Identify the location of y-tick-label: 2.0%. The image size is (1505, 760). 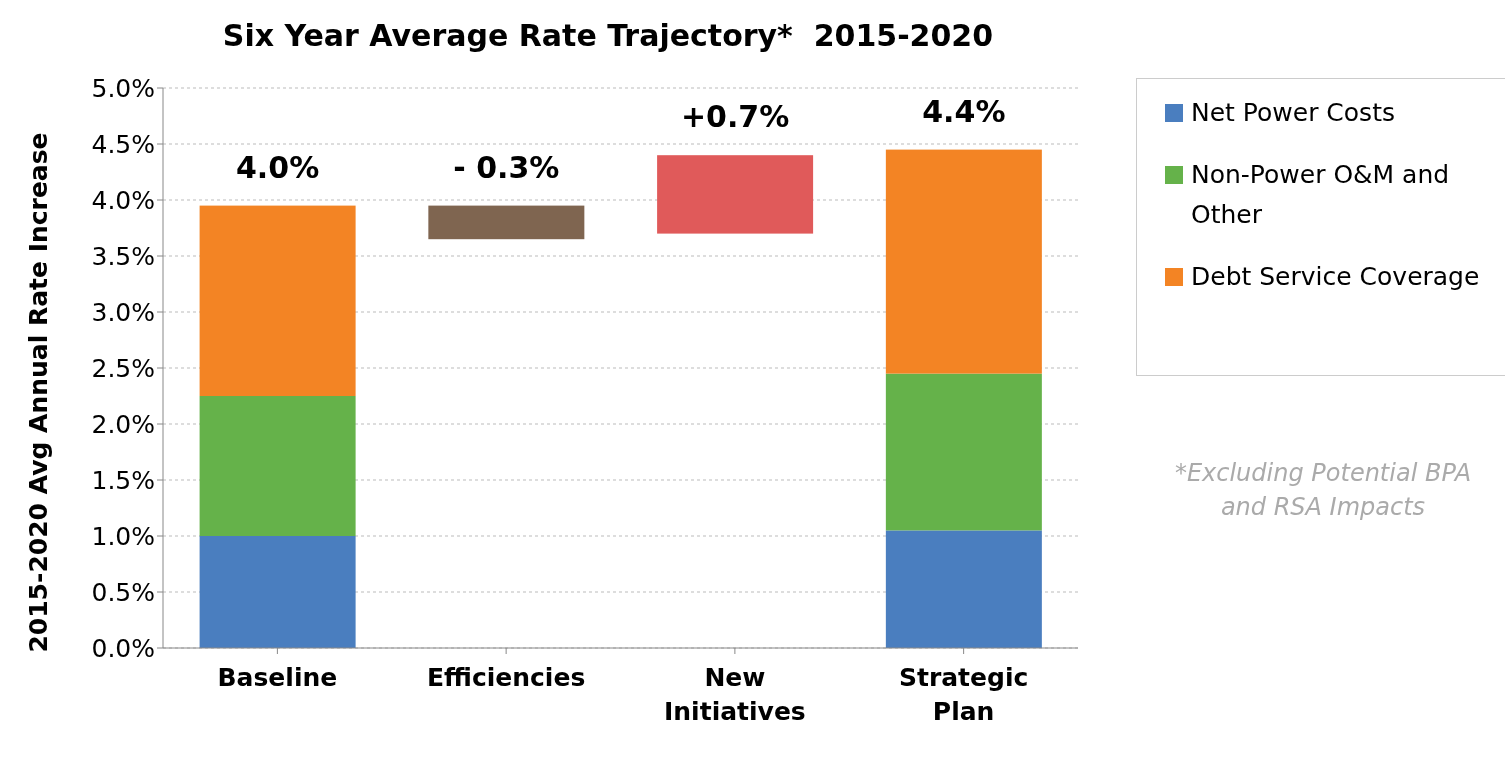
(123, 424).